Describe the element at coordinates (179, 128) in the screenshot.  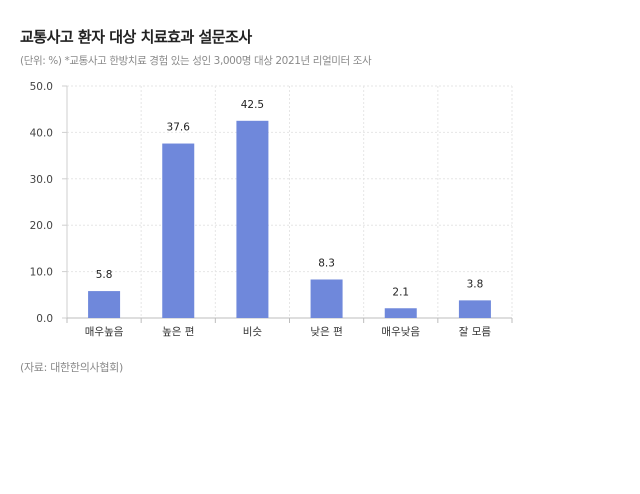
I see `data-label: 37.6` at that location.